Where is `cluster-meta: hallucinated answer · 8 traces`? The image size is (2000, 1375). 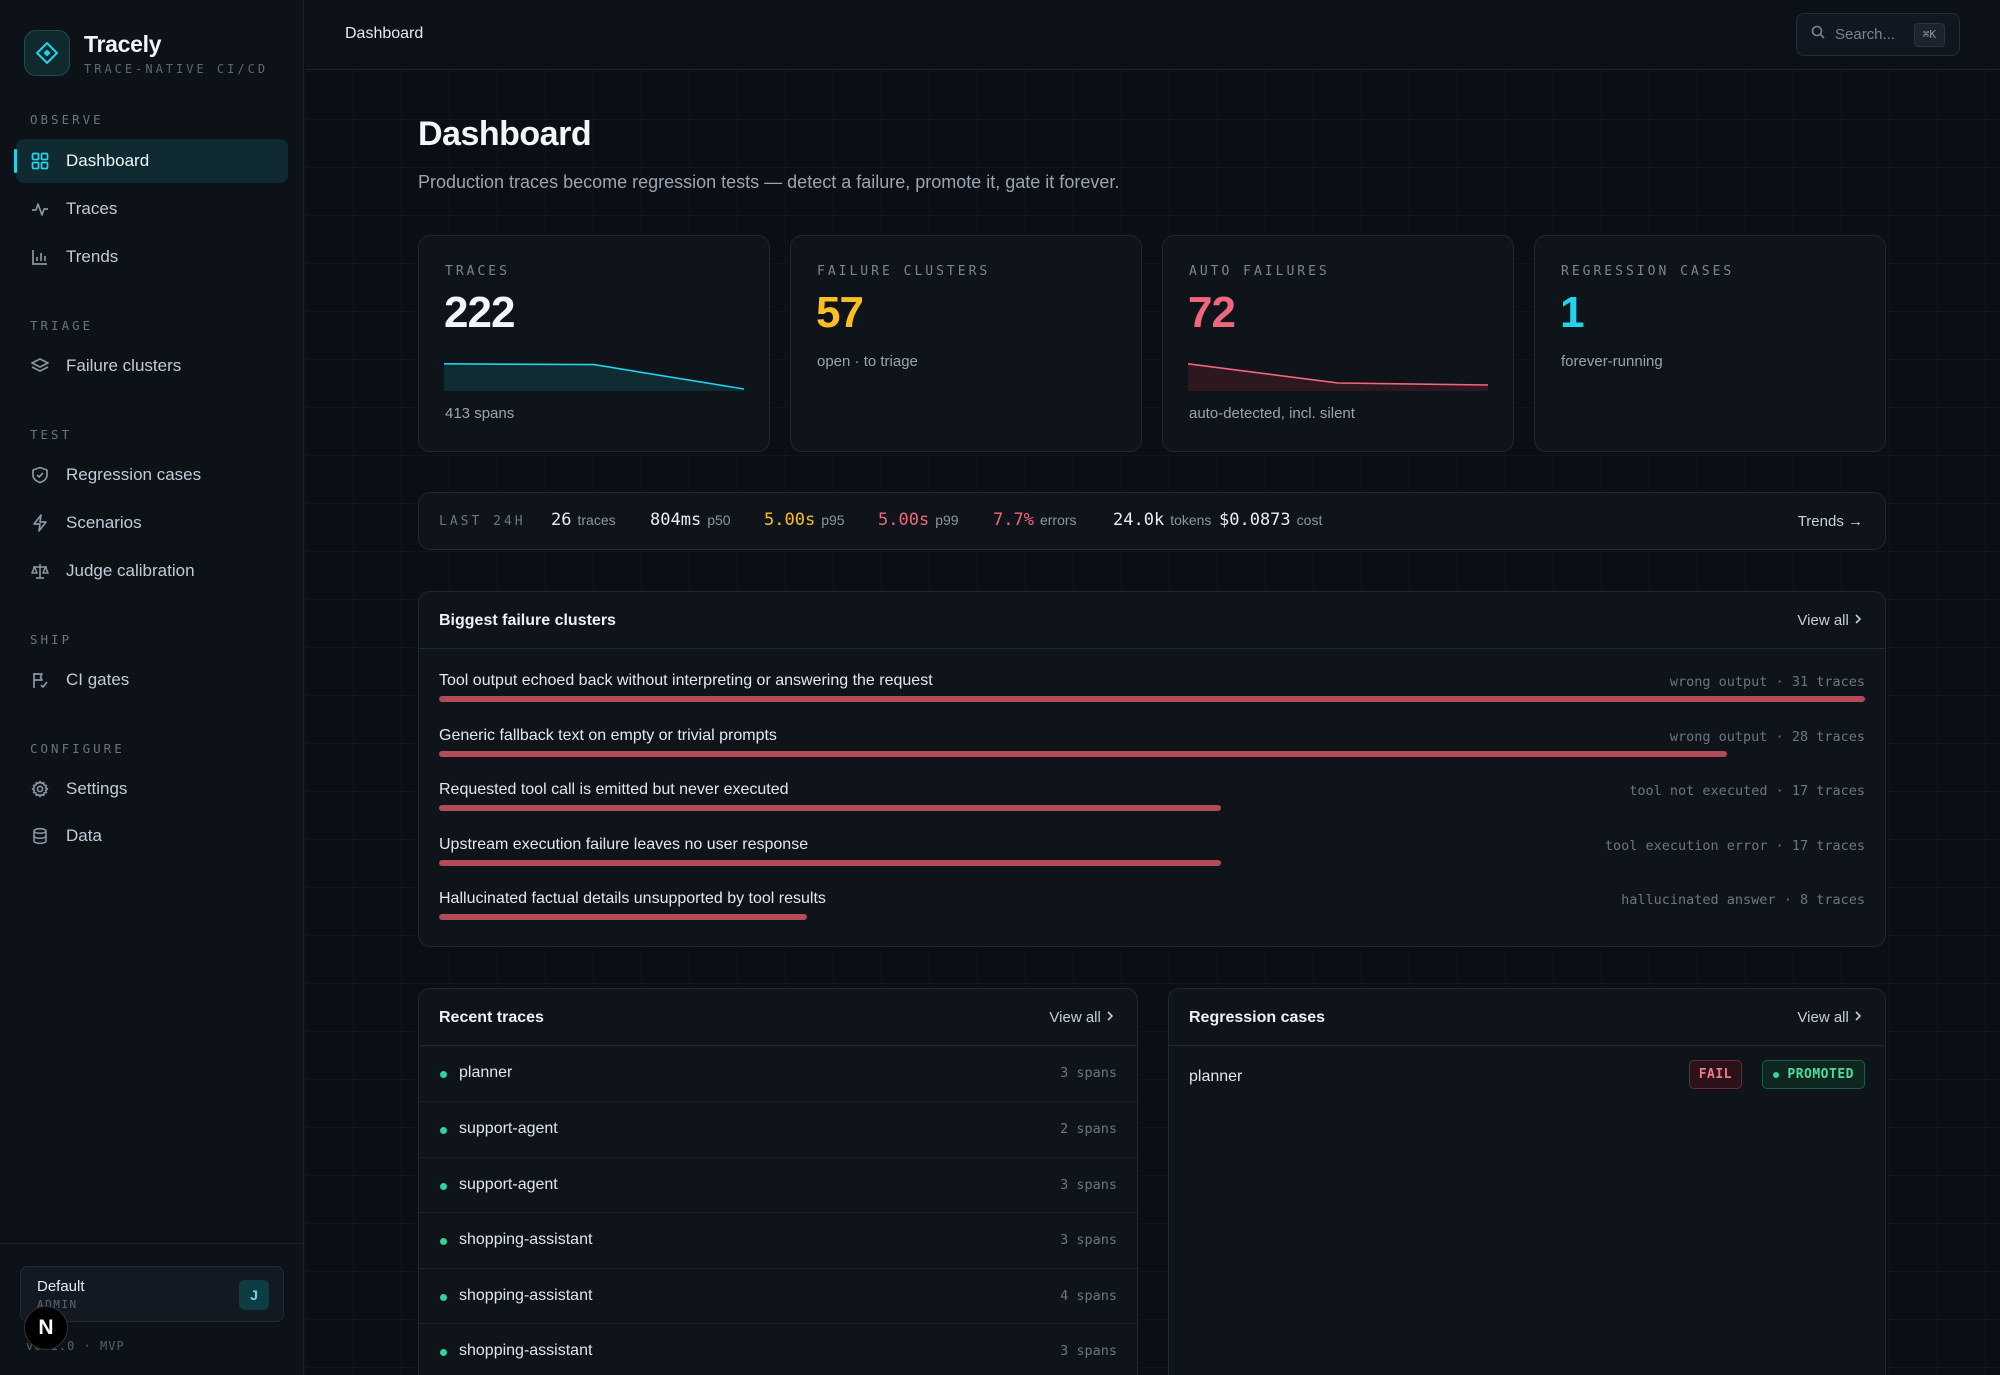
cluster-meta: hallucinated answer · 8 traces is located at coordinates (1743, 900).